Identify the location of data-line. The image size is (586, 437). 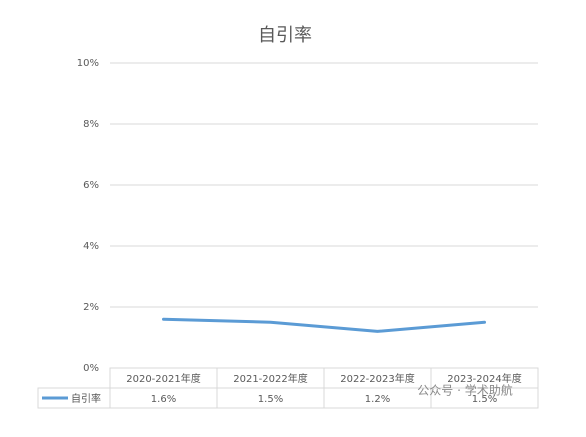
(324, 325).